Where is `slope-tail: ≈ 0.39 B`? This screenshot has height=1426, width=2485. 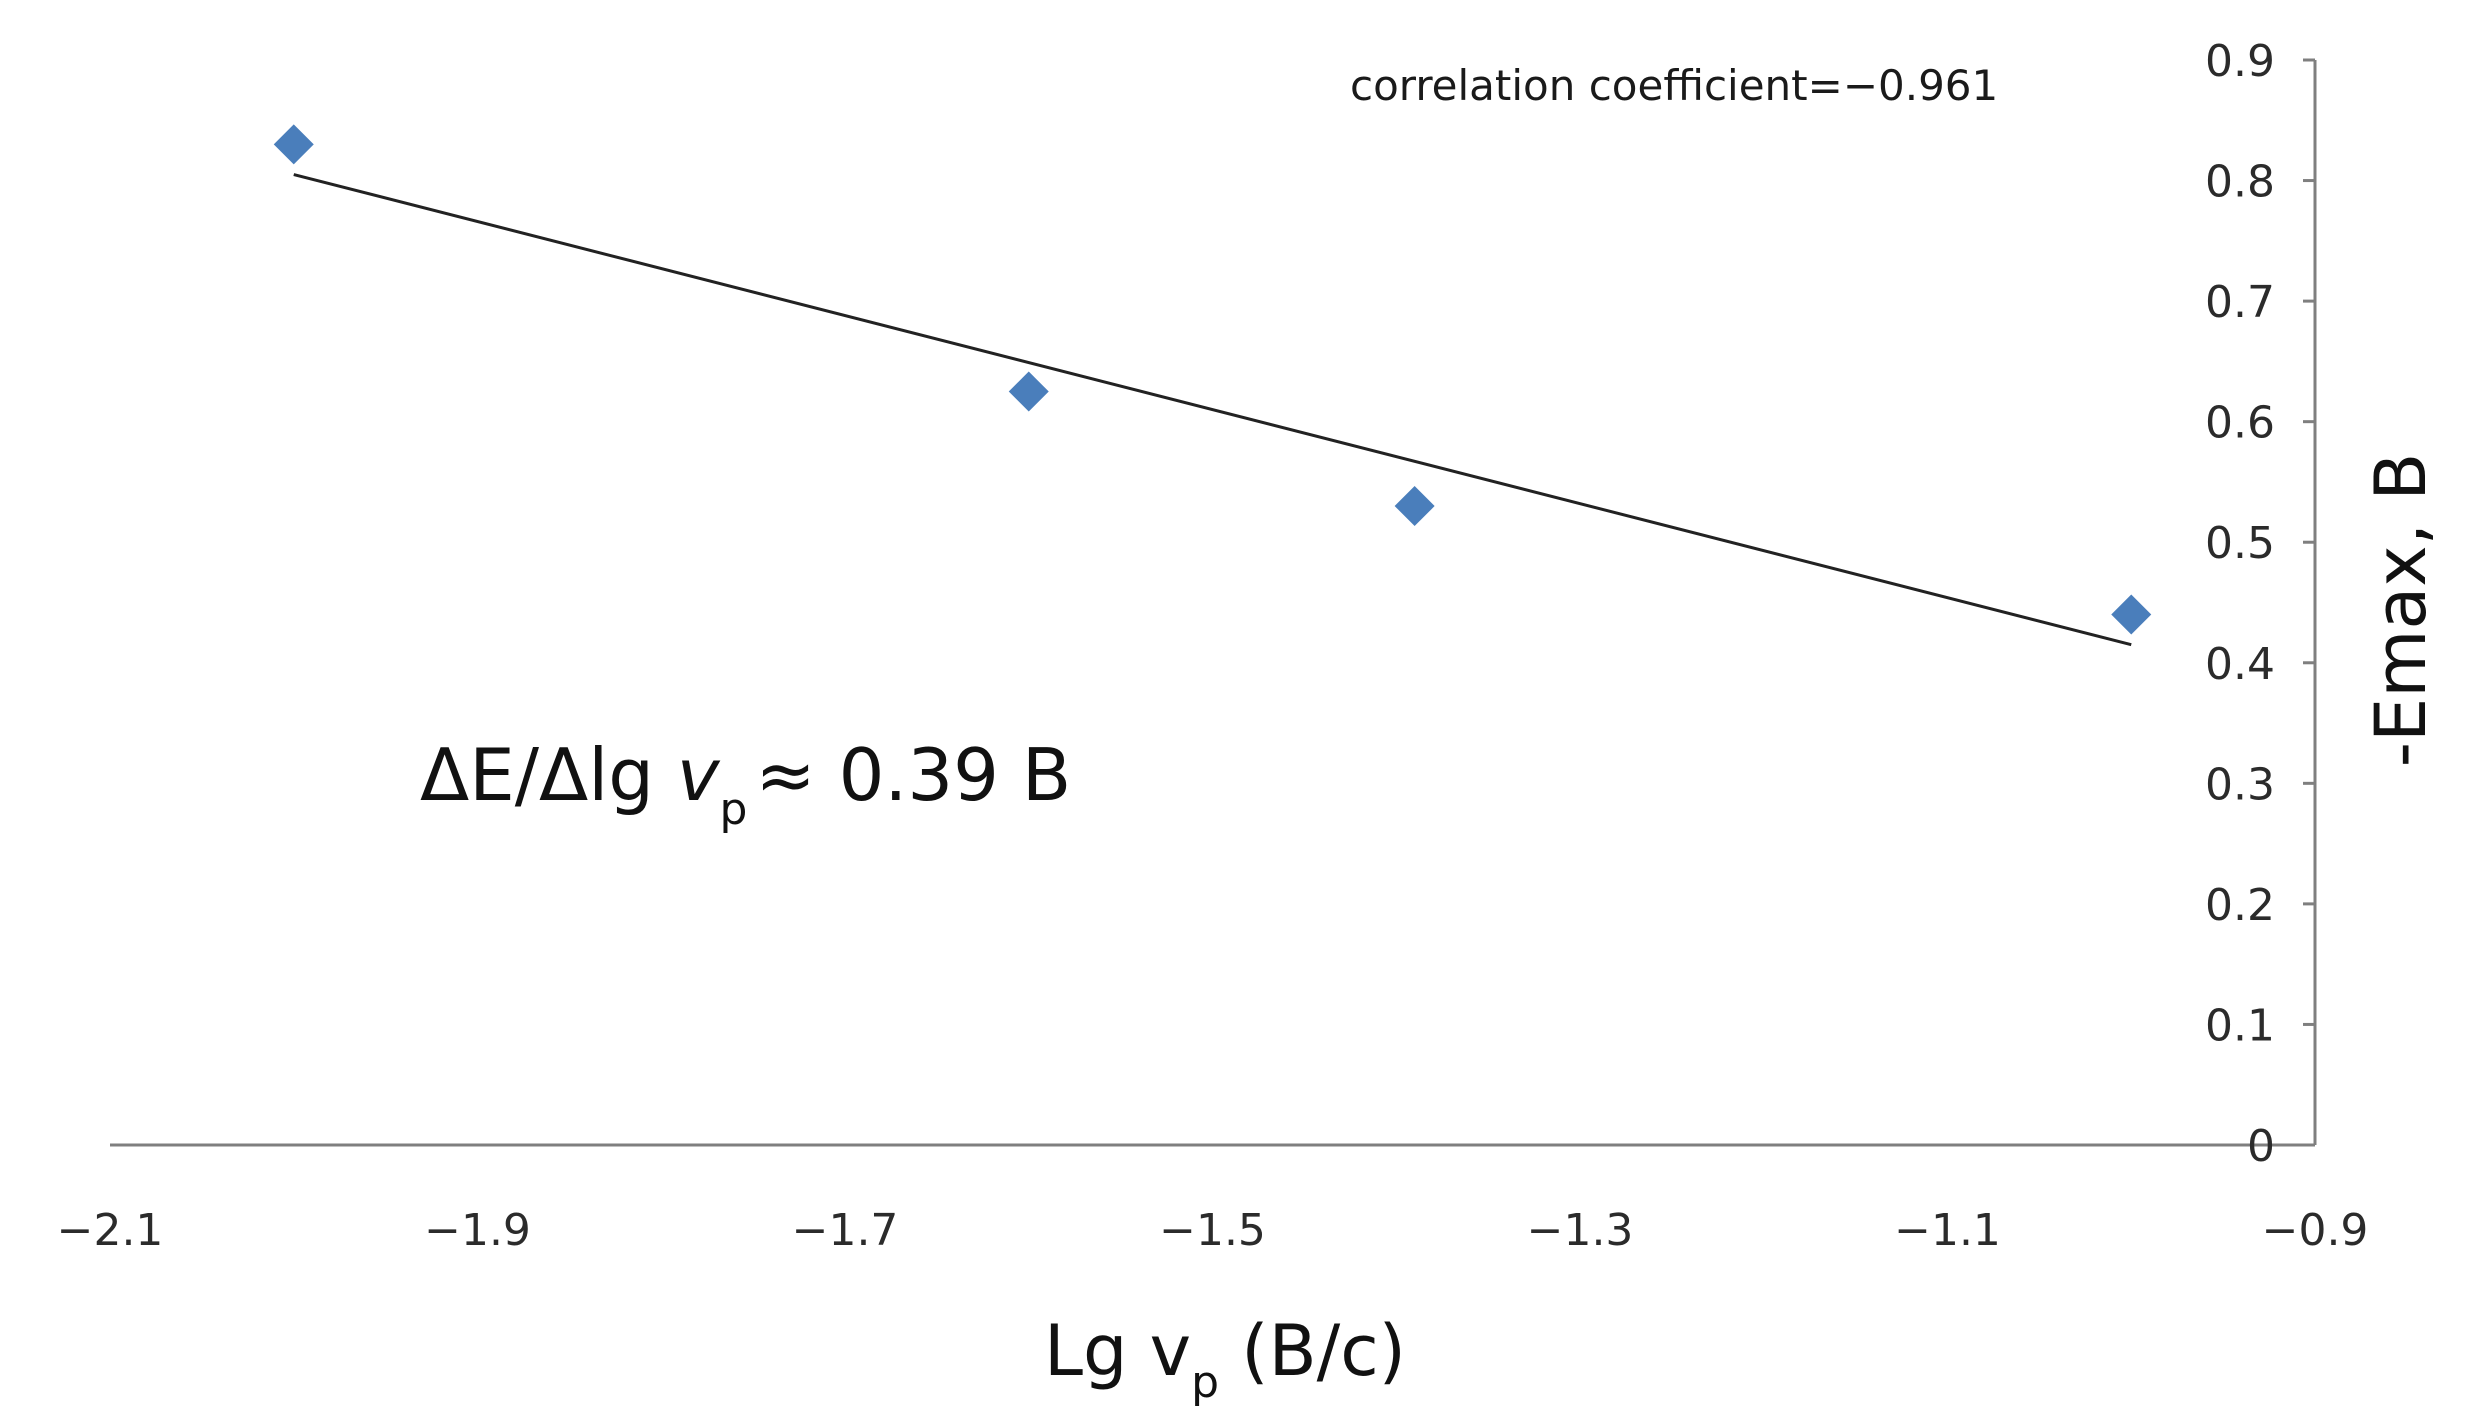
slope-tail: ≈ 0.39 B is located at coordinates (913, 775).